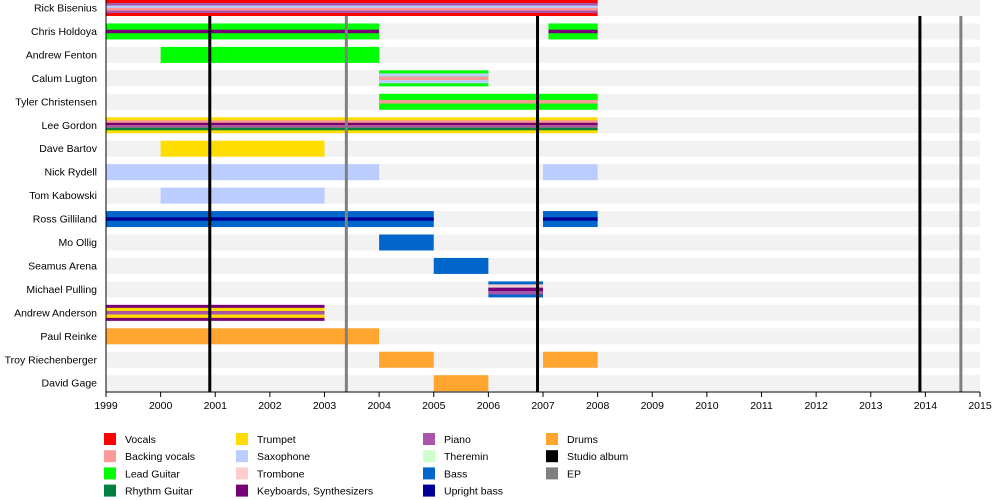  Describe the element at coordinates (161, 406) in the screenshot. I see `x-tick-label: 2000` at that location.